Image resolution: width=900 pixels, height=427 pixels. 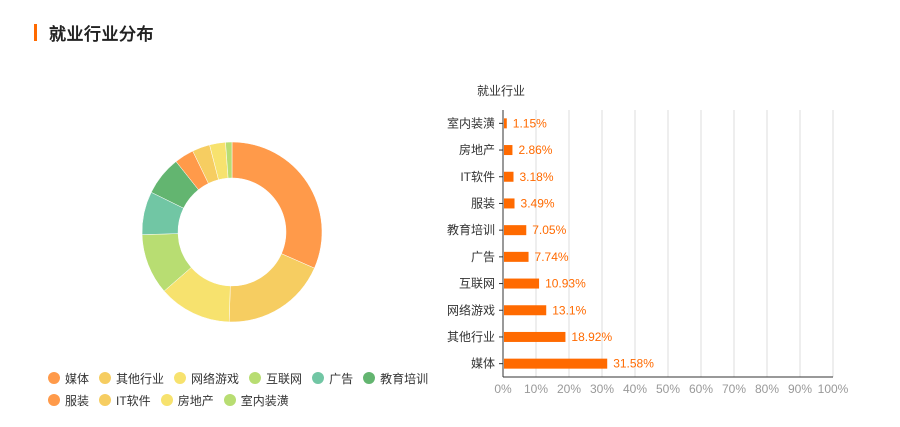 What do you see at coordinates (248, 378) in the screenshot?
I see `legend-row: 媒体 其他行业 网络游戏 互联网 广告 教育培训` at bounding box center [248, 378].